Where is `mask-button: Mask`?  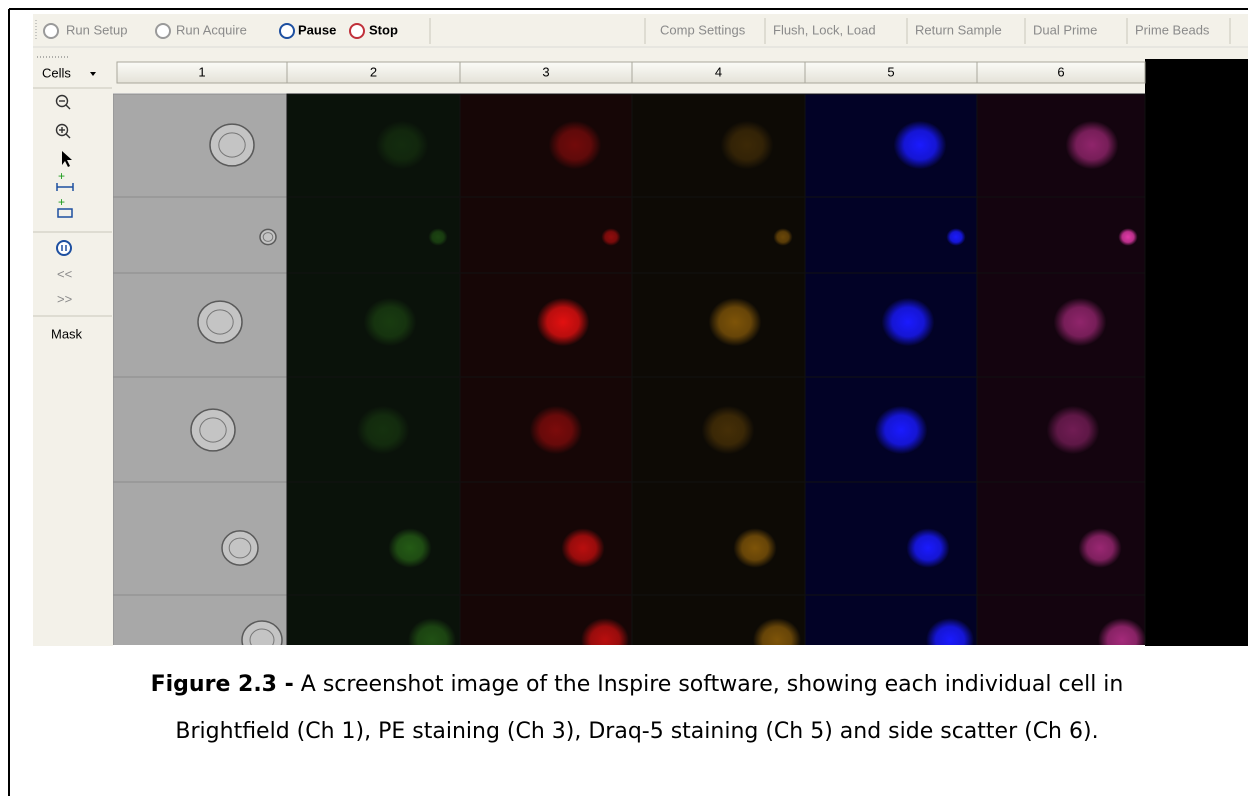
mask-button: Mask is located at coordinates (67, 333).